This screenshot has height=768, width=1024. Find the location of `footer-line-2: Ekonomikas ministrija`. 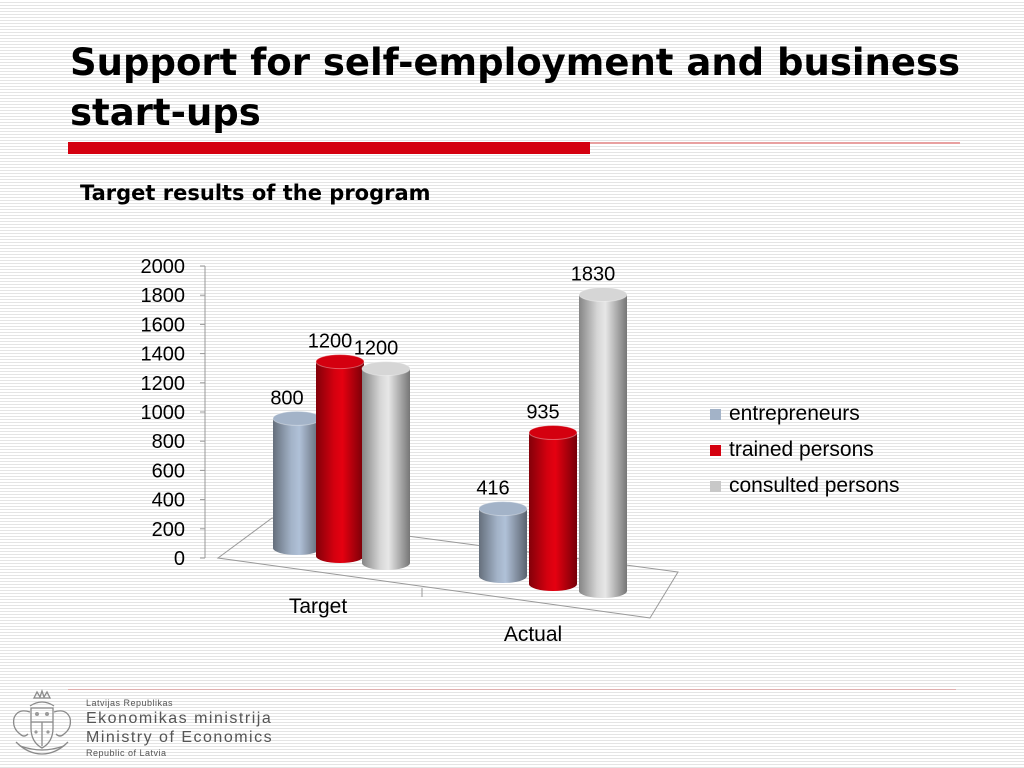

footer-line-2: Ekonomikas ministrija is located at coordinates (179, 718).